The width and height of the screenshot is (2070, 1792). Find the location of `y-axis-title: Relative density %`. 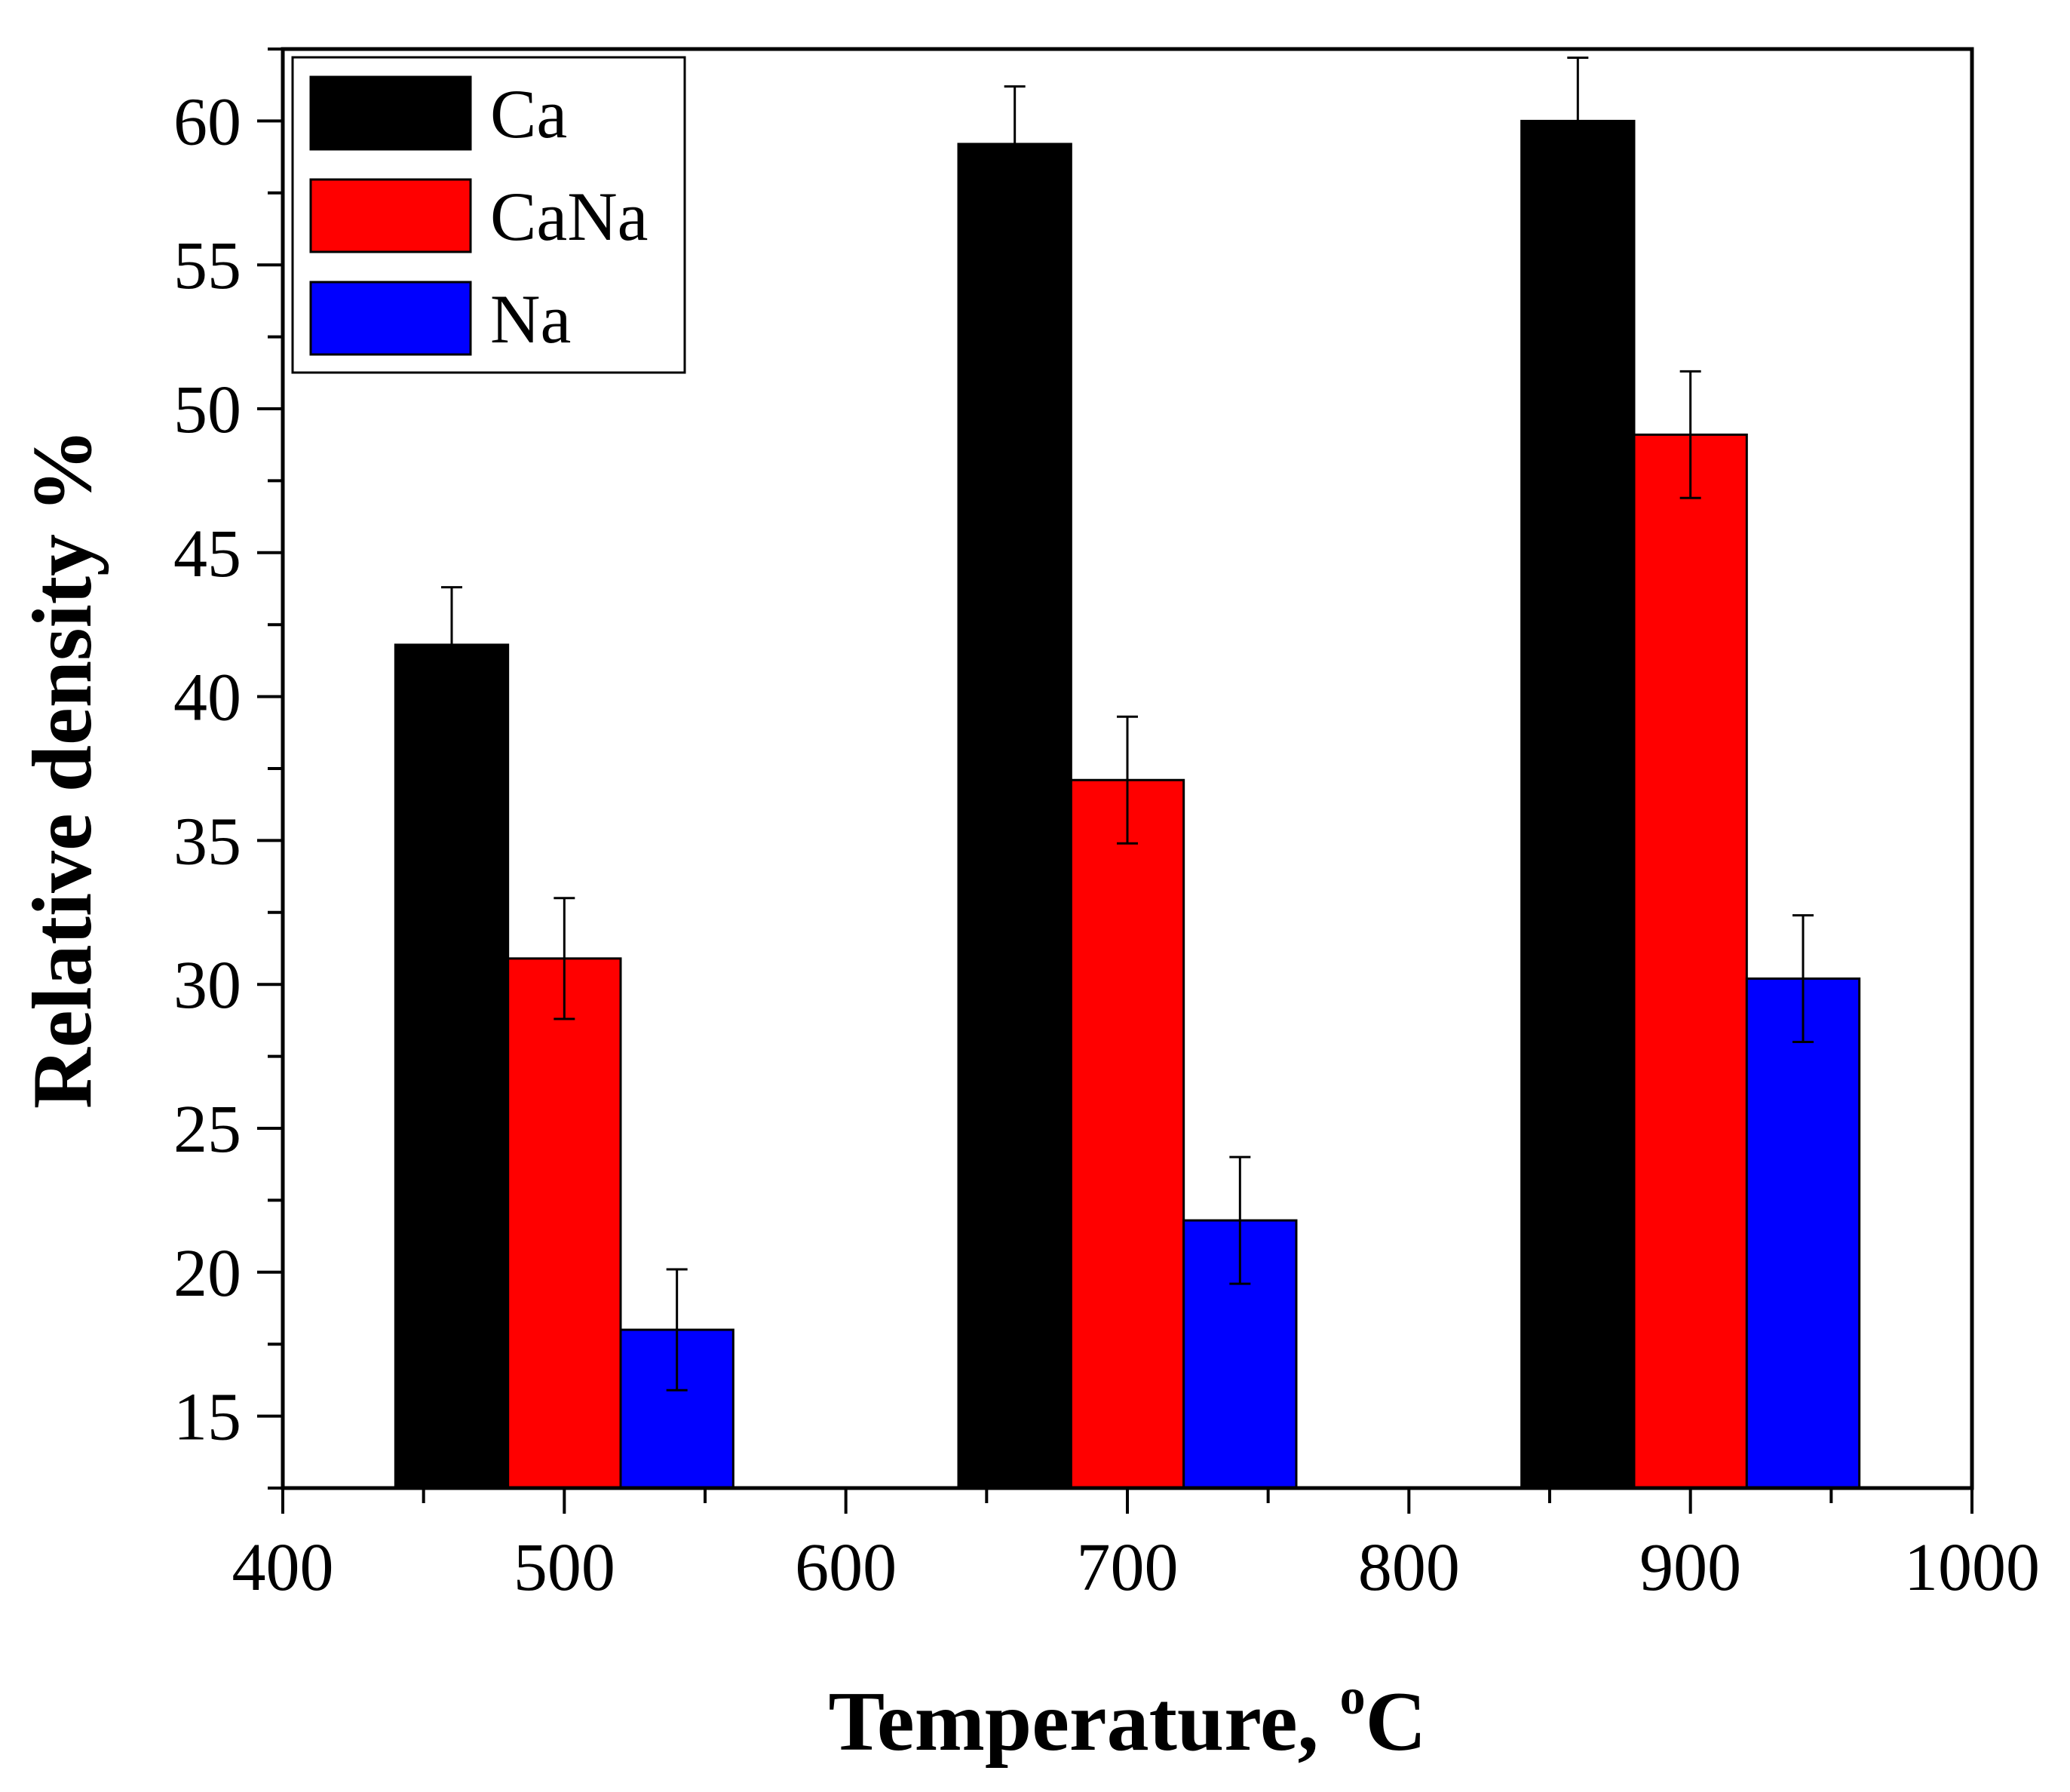

y-axis-title: Relative density % is located at coordinates (62, 769).